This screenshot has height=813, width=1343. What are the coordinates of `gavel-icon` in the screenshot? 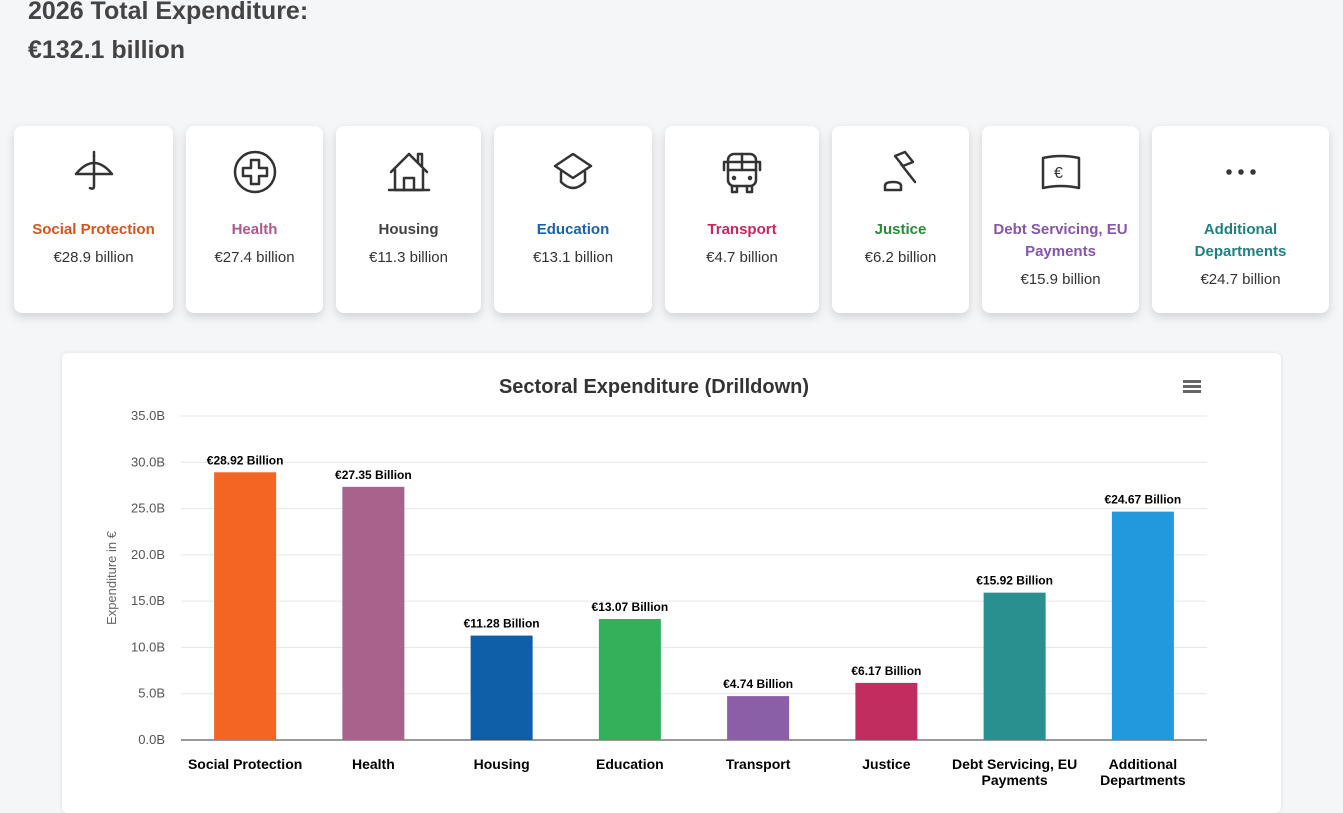 It's located at (899, 171).